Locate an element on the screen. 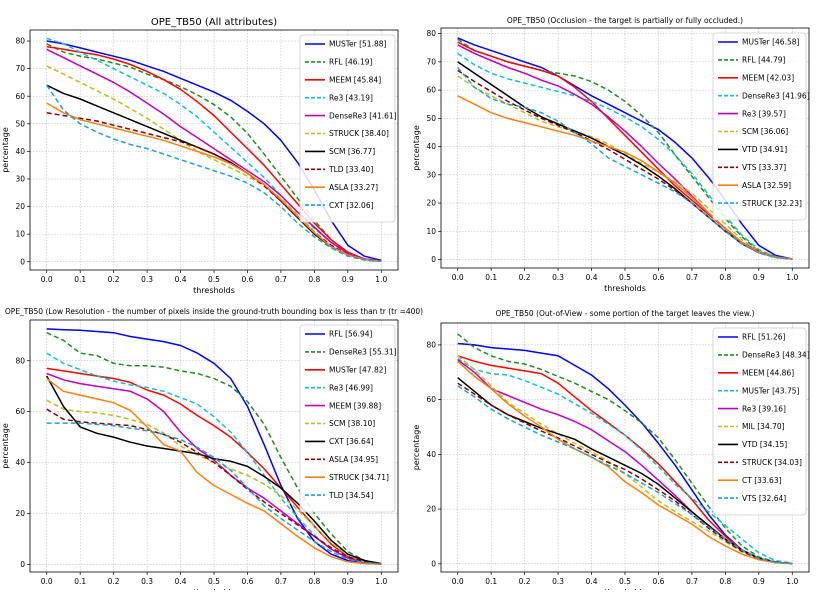 Image resolution: width=830 pixels, height=594 pixels. legend-entry: STRUCK [34.71] is located at coordinates (359, 477).